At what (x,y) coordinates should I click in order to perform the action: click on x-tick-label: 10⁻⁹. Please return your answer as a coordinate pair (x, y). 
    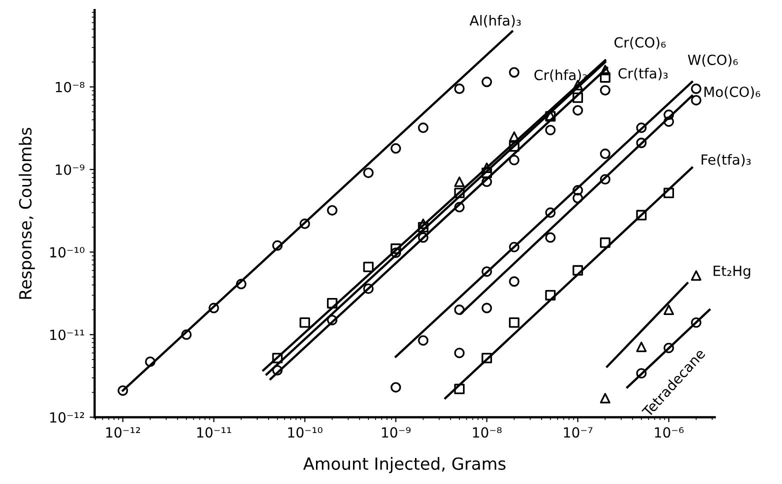
    Looking at the image, I should click on (396, 432).